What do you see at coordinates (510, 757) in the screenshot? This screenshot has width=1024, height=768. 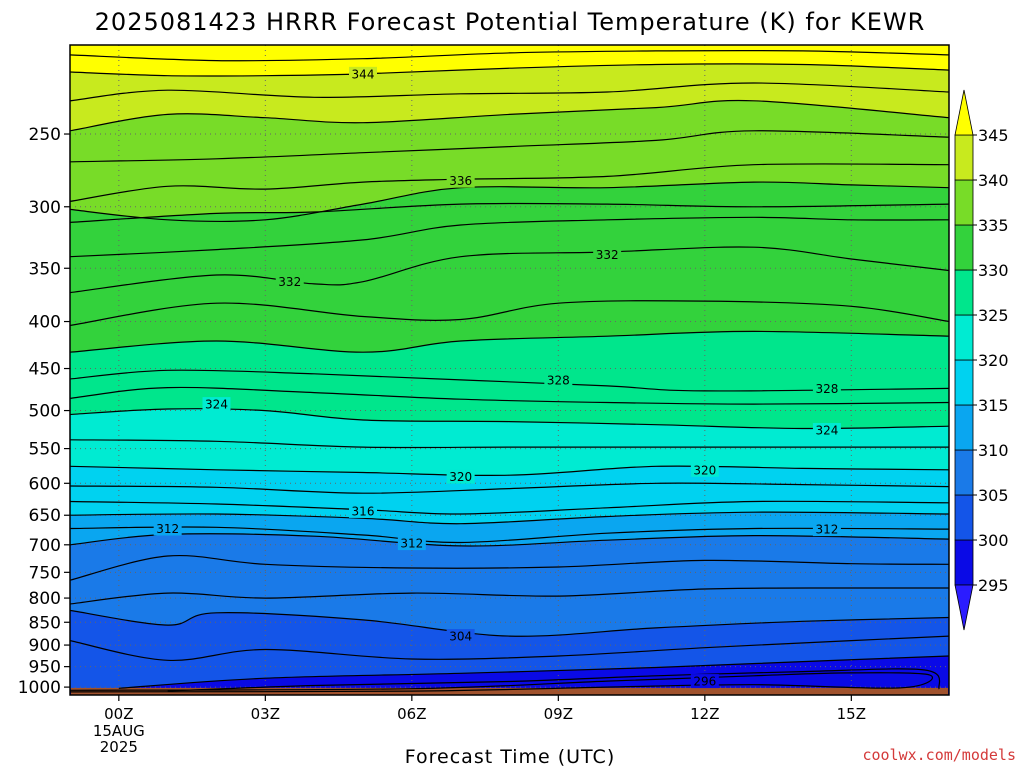 I see `x-axis-label: Forecast Time (UTC)` at bounding box center [510, 757].